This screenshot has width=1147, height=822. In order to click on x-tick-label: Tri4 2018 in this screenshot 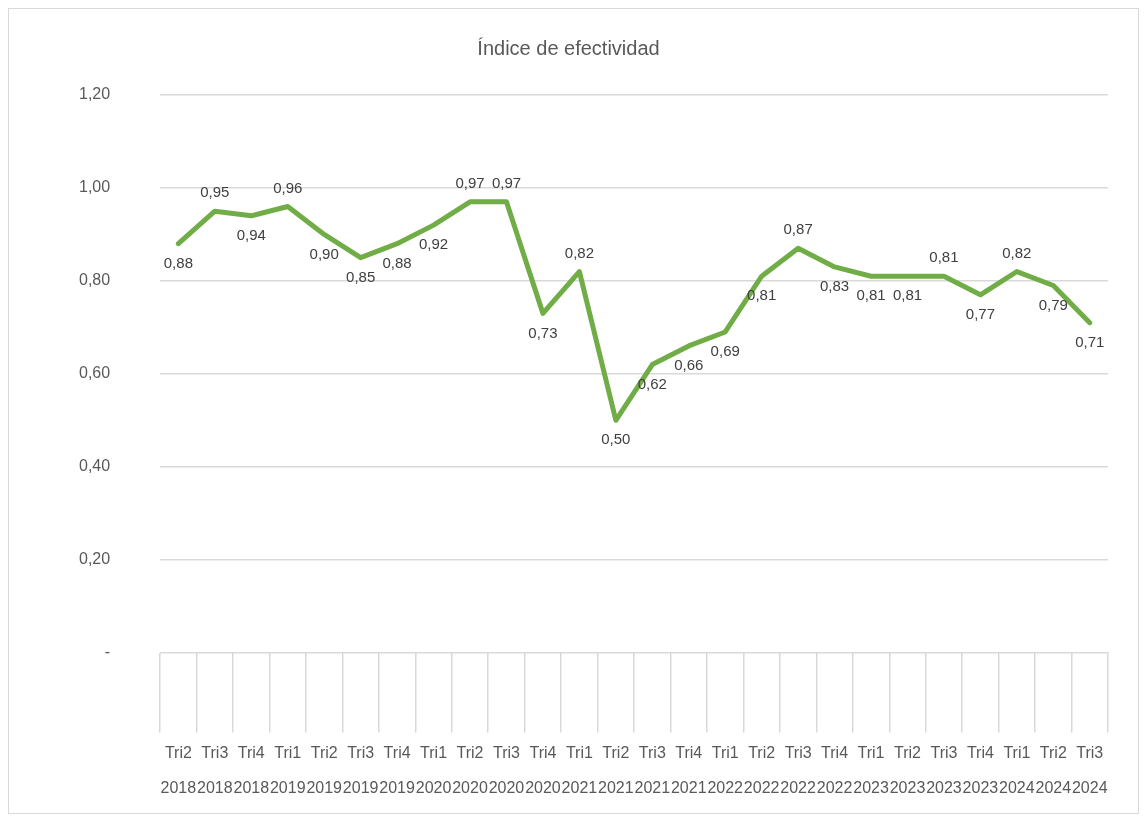, I will do `click(251, 769)`.